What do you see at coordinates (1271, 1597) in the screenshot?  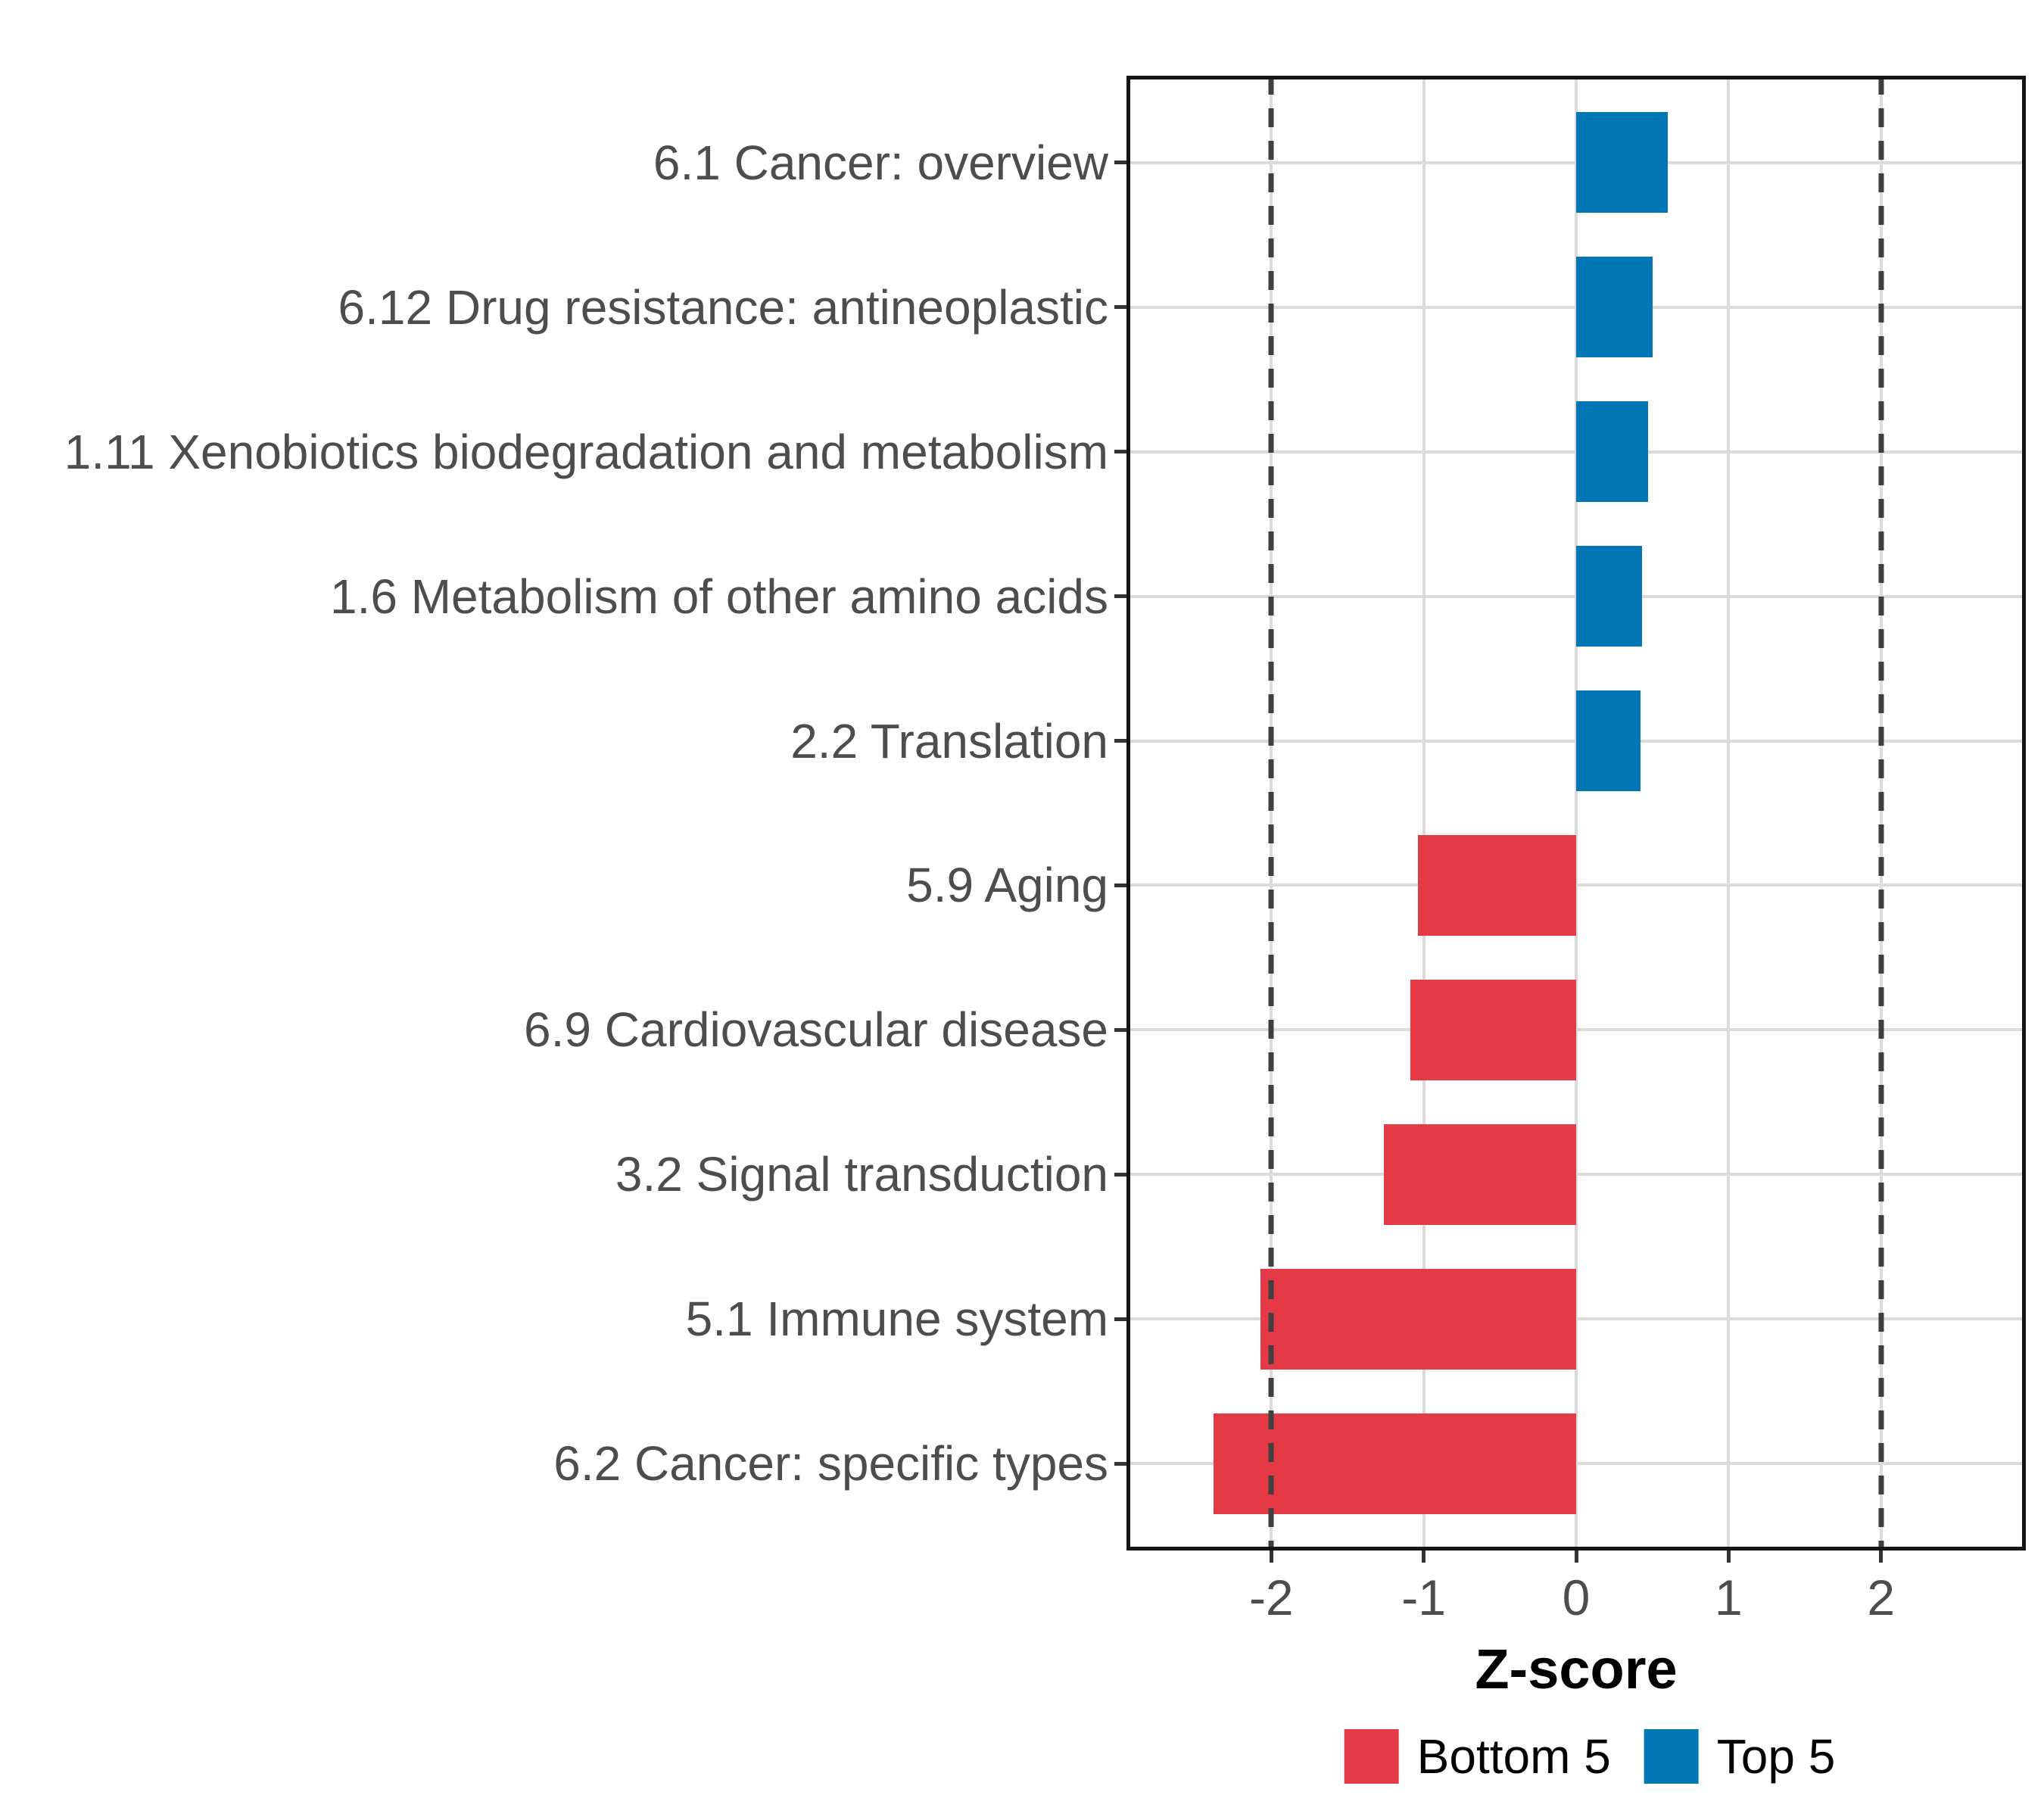 I see `x-tick-label: -2` at bounding box center [1271, 1597].